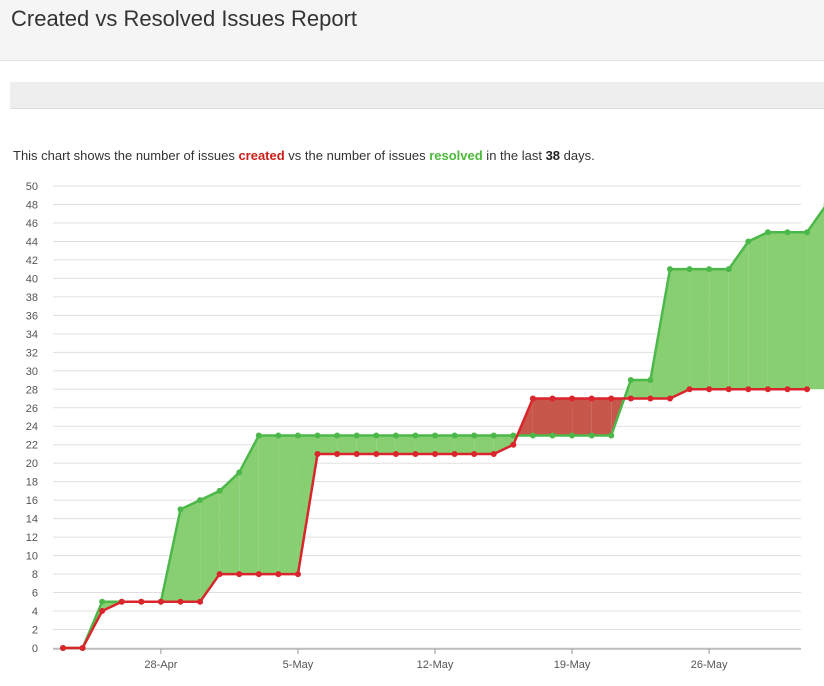 The width and height of the screenshot is (824, 686). What do you see at coordinates (357, 155) in the screenshot?
I see `desc-middle: vs the number of issues` at bounding box center [357, 155].